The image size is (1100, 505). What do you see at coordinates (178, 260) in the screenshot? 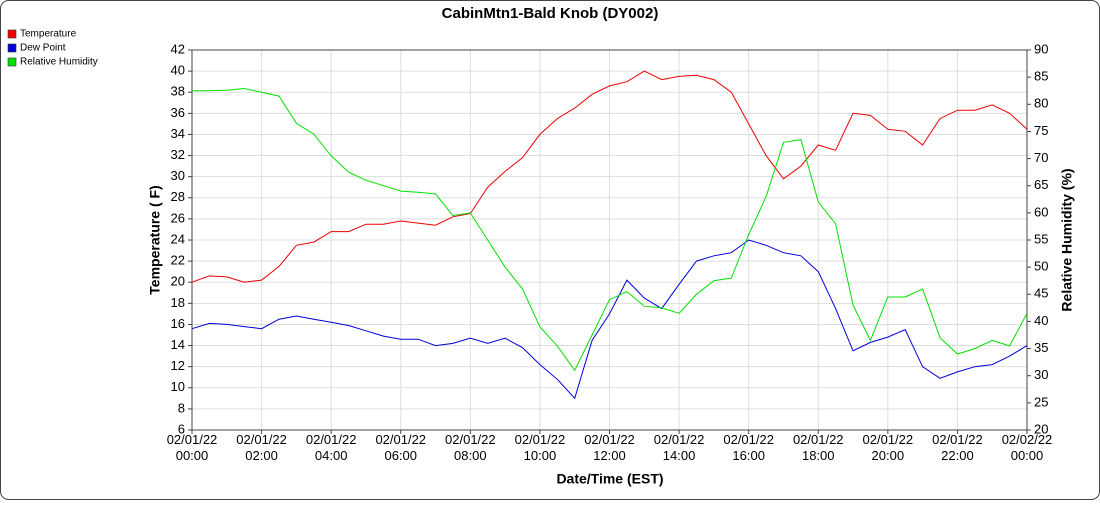
I see `y-tick-label: 22` at bounding box center [178, 260].